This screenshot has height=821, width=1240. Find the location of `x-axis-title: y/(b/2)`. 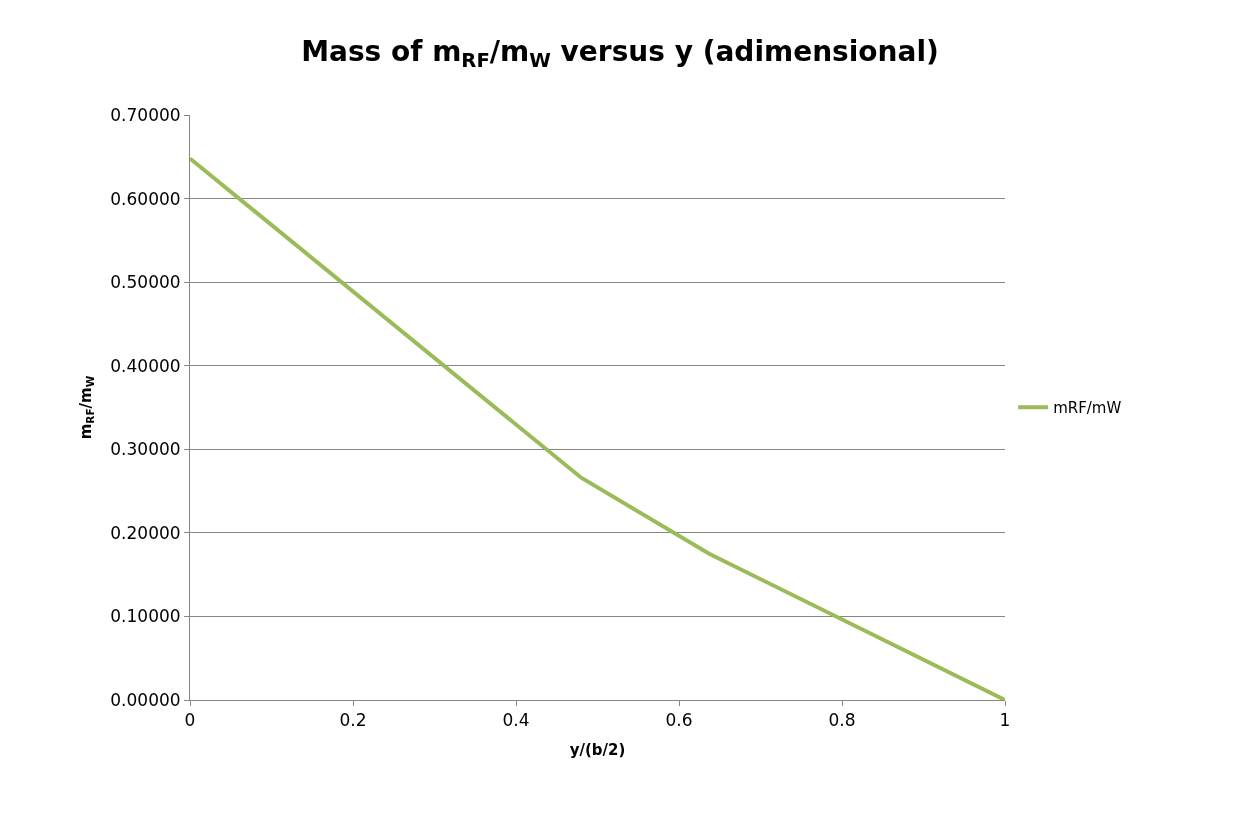

x-axis-title: y/(b/2) is located at coordinates (597, 750).